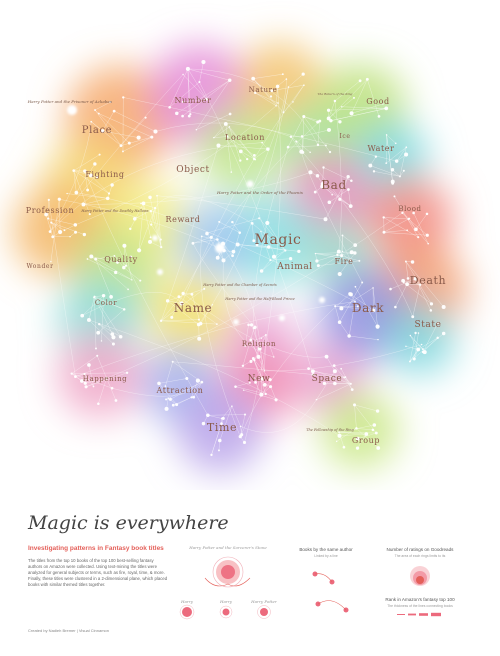 Image resolution: width=500 pixels, height=656 pixels. Describe the element at coordinates (420, 549) in the screenshot. I see `legend-ratings-title: Number of ratings on Goodreads` at that location.